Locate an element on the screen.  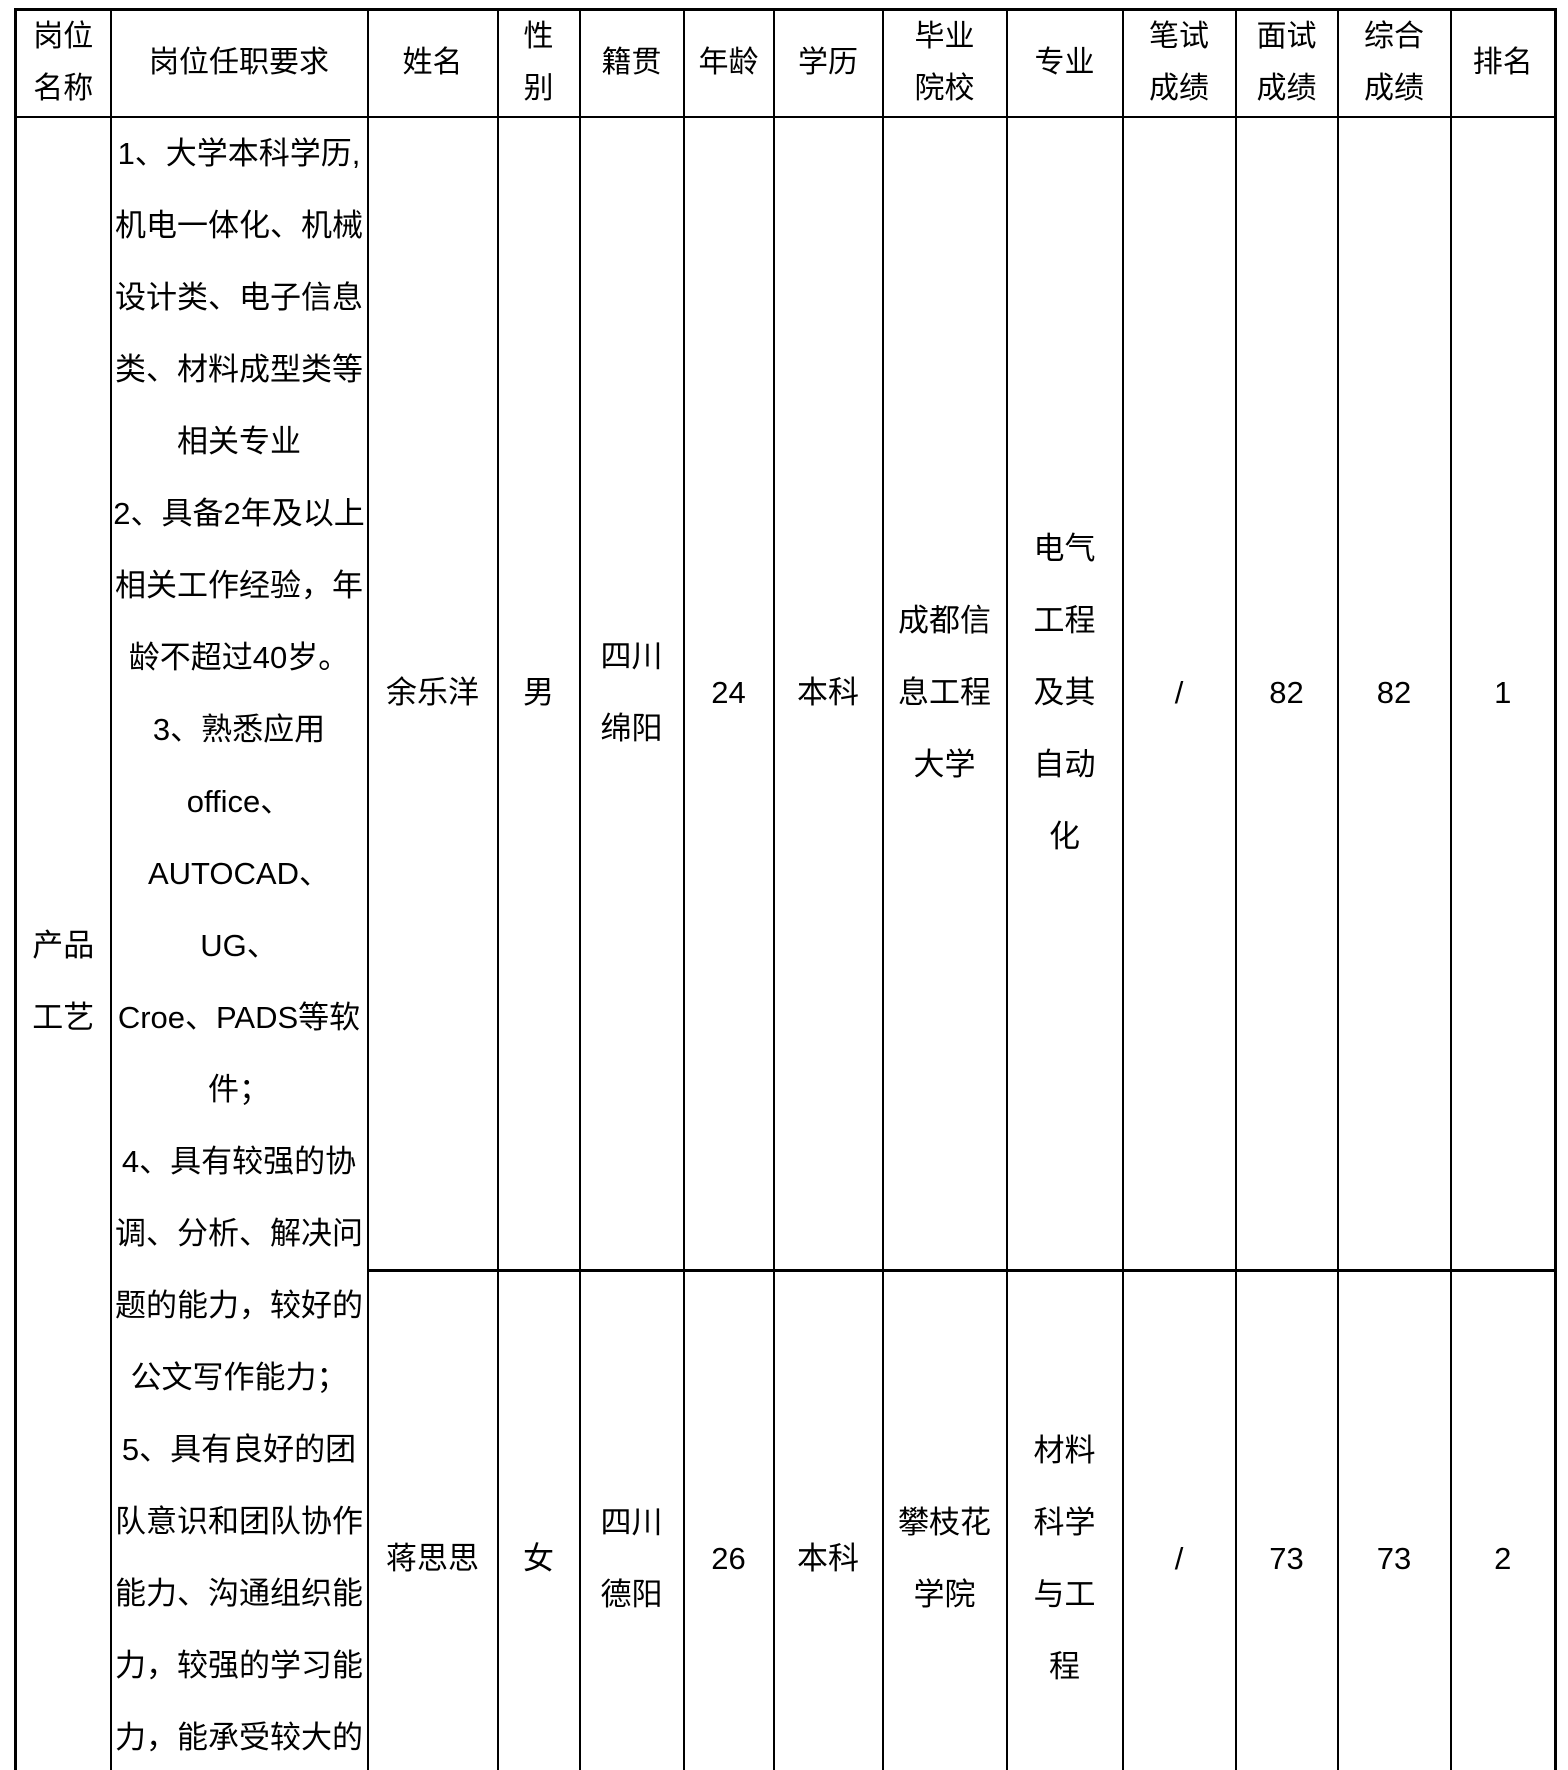
cell-overall-score: 73 is located at coordinates (1394, 1519).